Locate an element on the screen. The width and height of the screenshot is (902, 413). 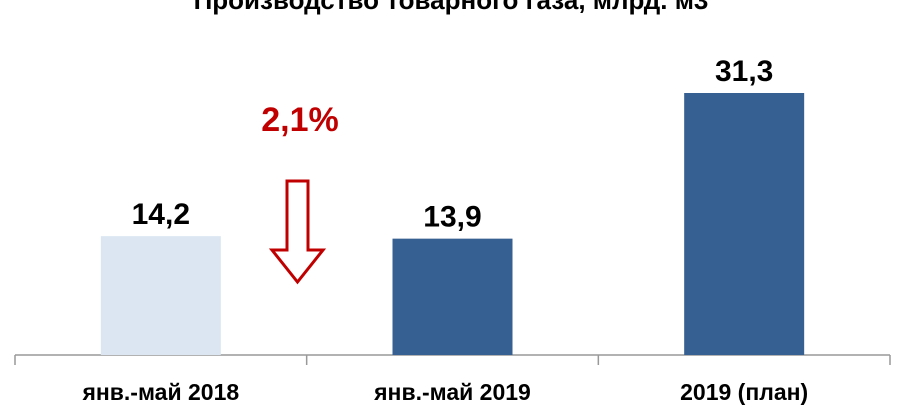
data-label: 31,3 is located at coordinates (744, 71).